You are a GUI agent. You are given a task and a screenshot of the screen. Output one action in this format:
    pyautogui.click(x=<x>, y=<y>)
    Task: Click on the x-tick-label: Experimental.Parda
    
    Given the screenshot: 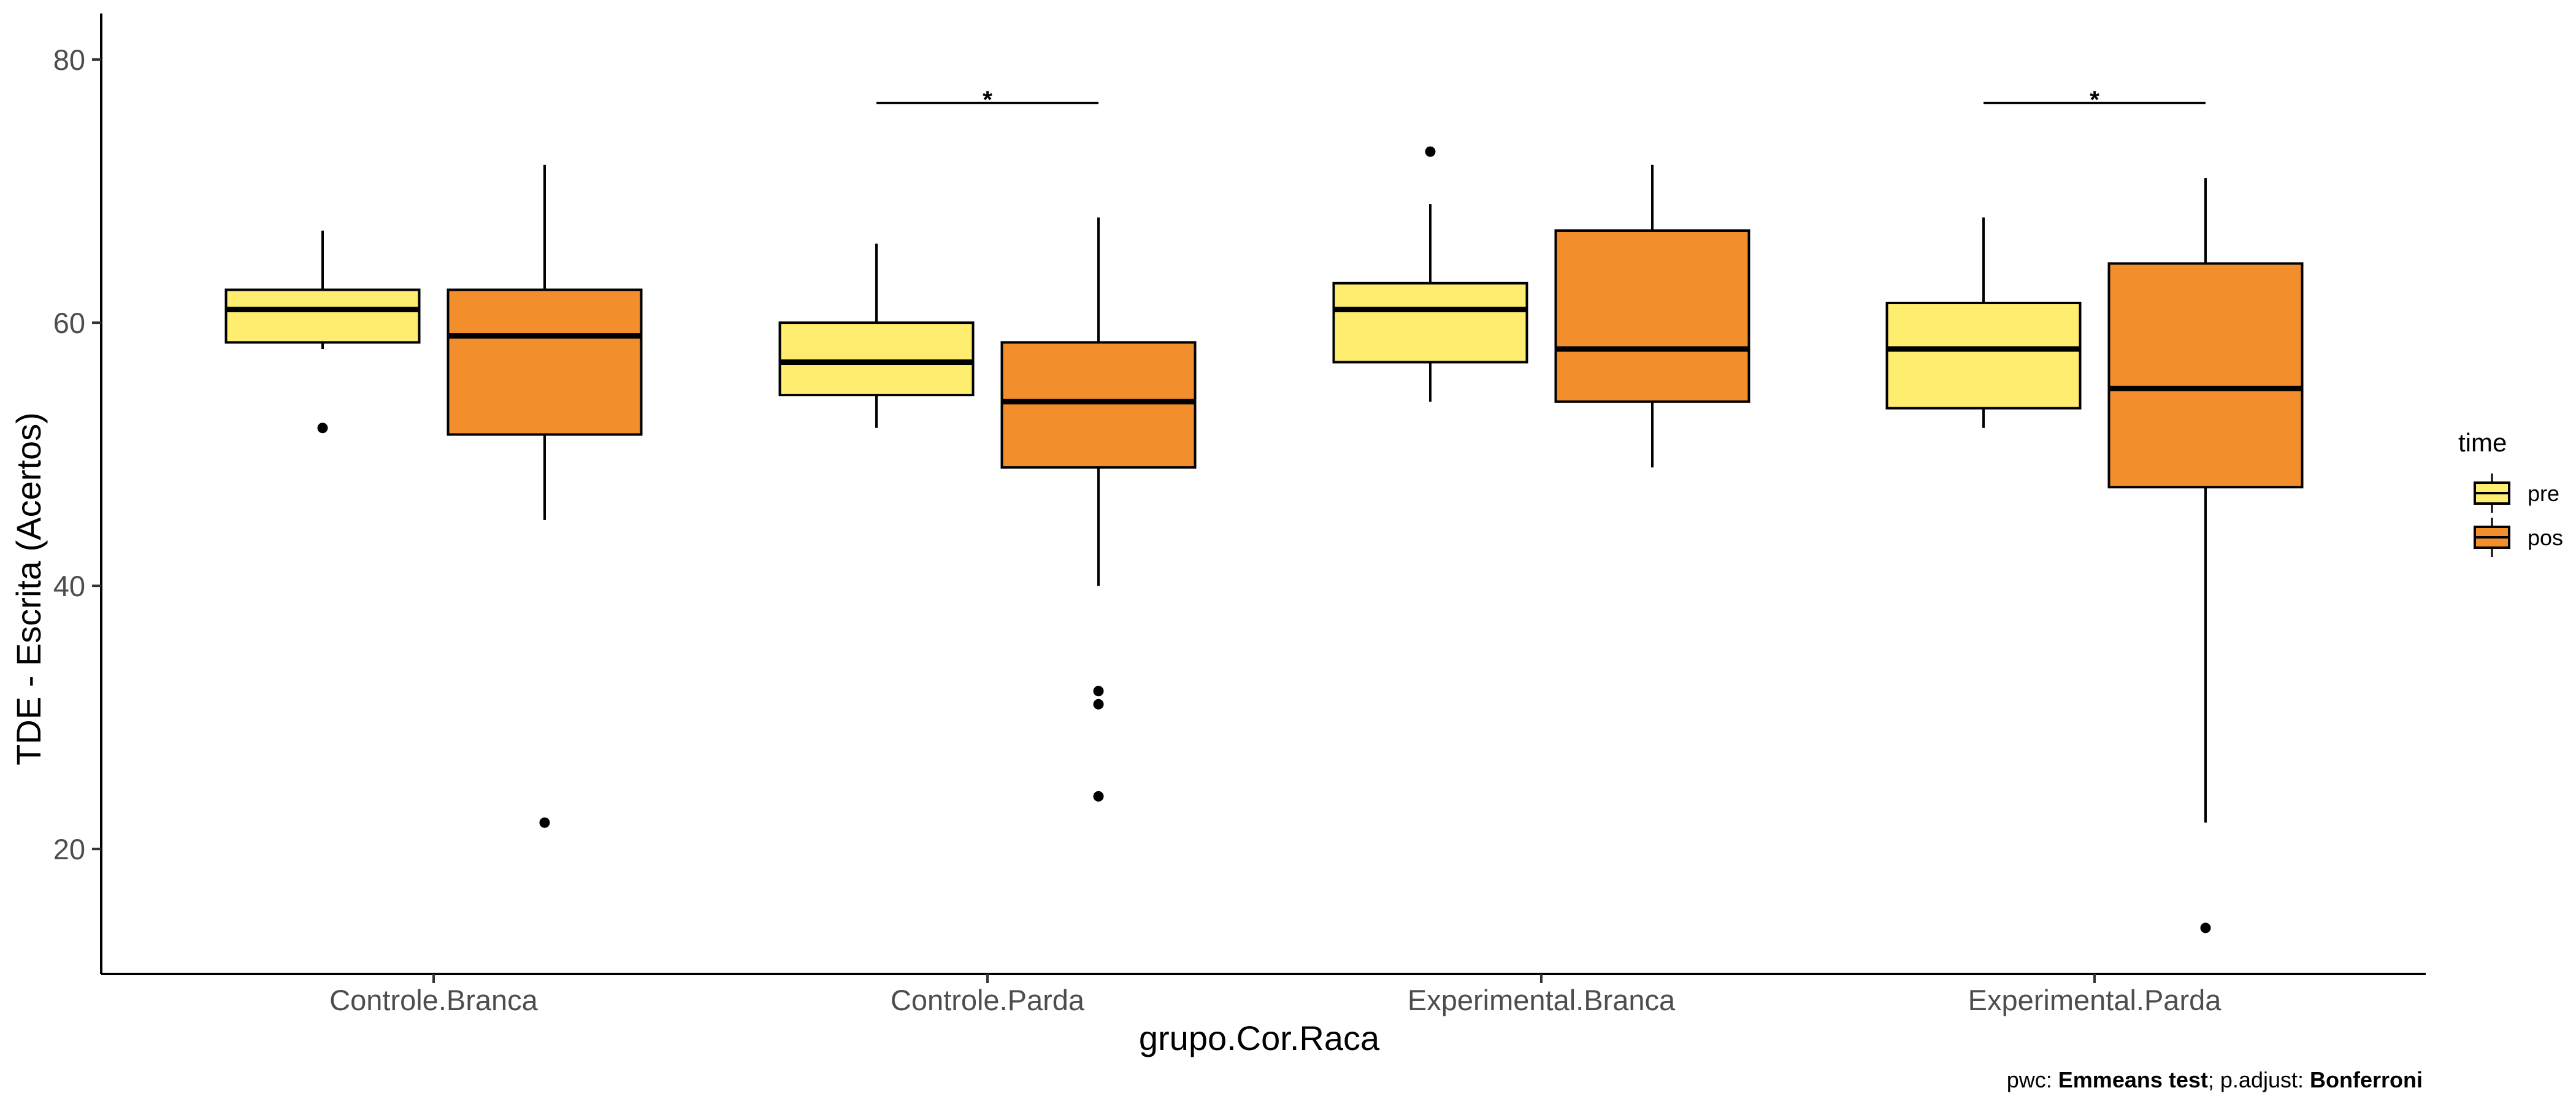 What is the action you would take?
    pyautogui.click(x=2095, y=1000)
    